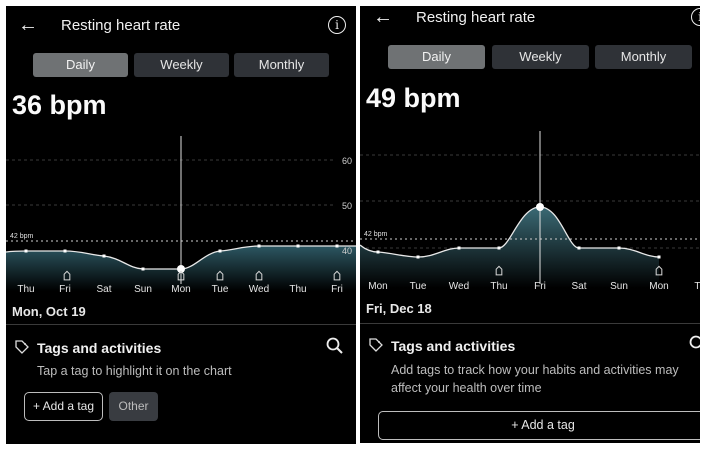 Image resolution: width=708 pixels, height=452 pixels. I want to click on y-tick-60: 60, so click(347, 161).